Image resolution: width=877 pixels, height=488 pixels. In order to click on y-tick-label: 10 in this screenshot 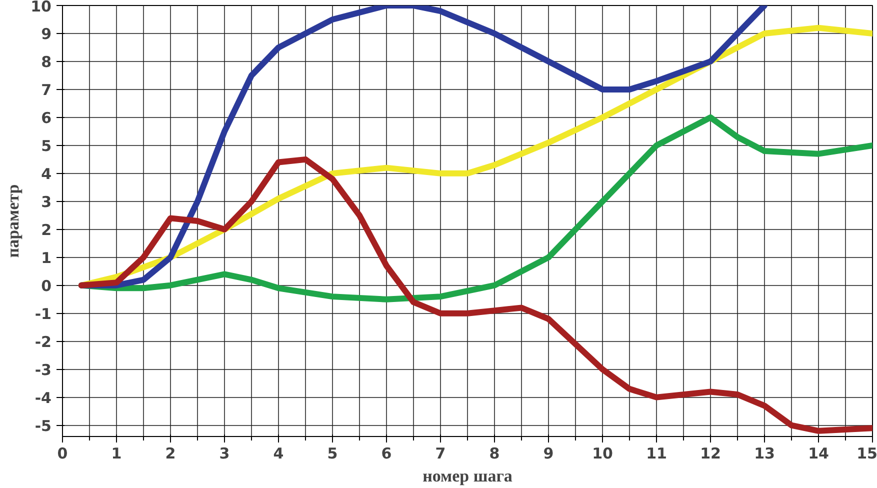, I will do `click(41, 8)`.